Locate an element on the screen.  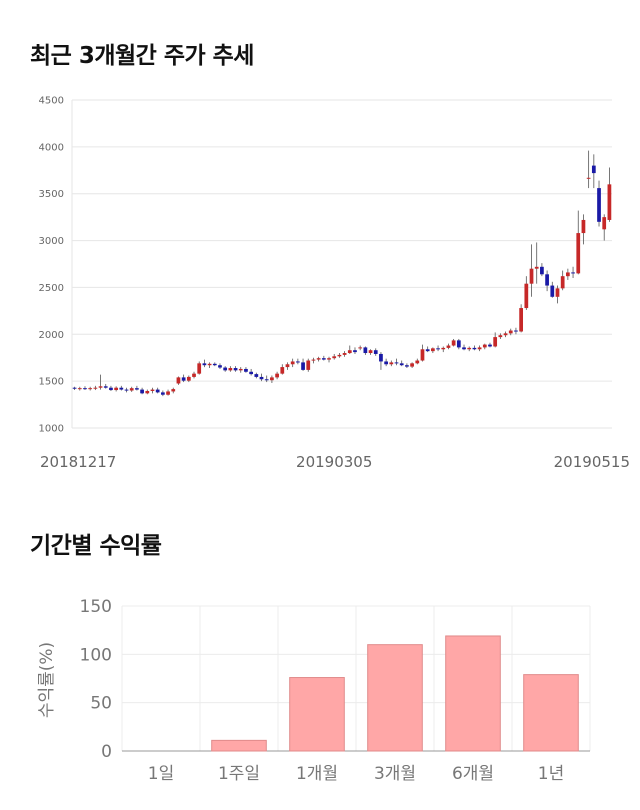
returns-x-tick-label: 1일 is located at coordinates (161, 774).